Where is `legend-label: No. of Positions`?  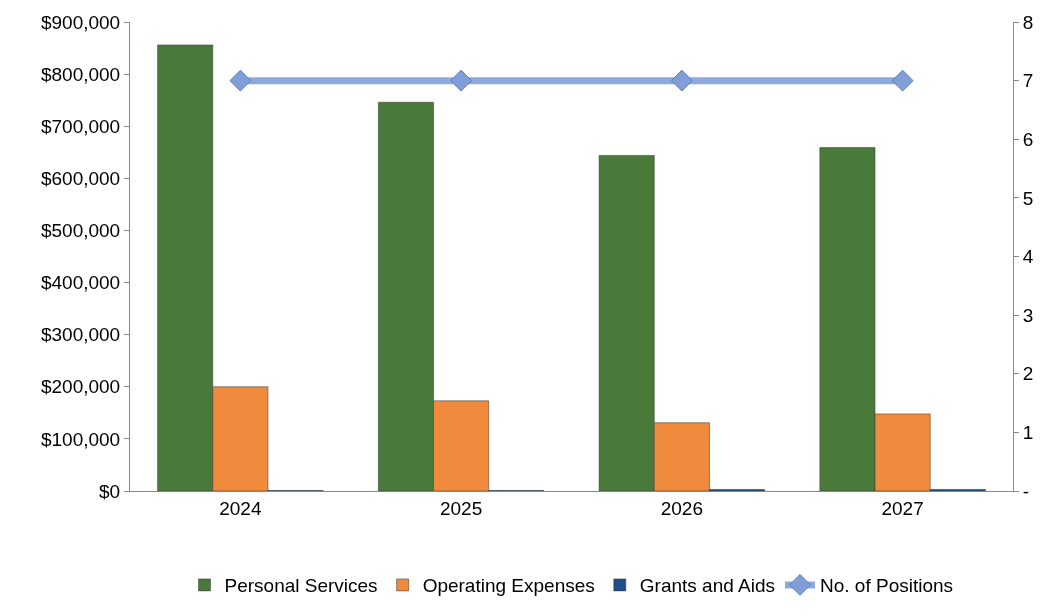 legend-label: No. of Positions is located at coordinates (887, 586).